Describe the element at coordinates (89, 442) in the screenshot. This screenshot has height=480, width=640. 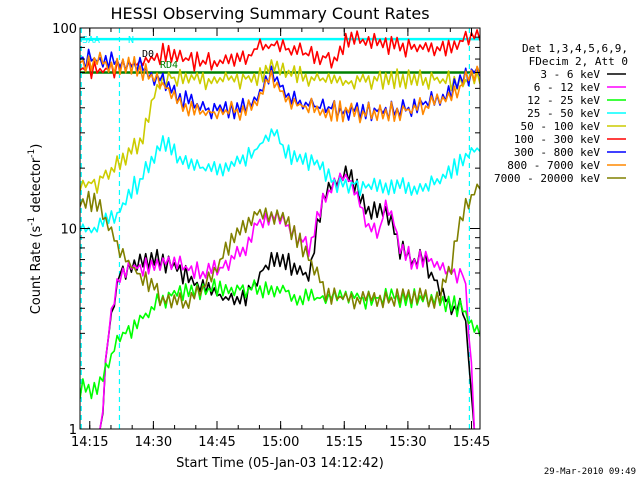
I see `x-tick-label: 14:15` at that location.